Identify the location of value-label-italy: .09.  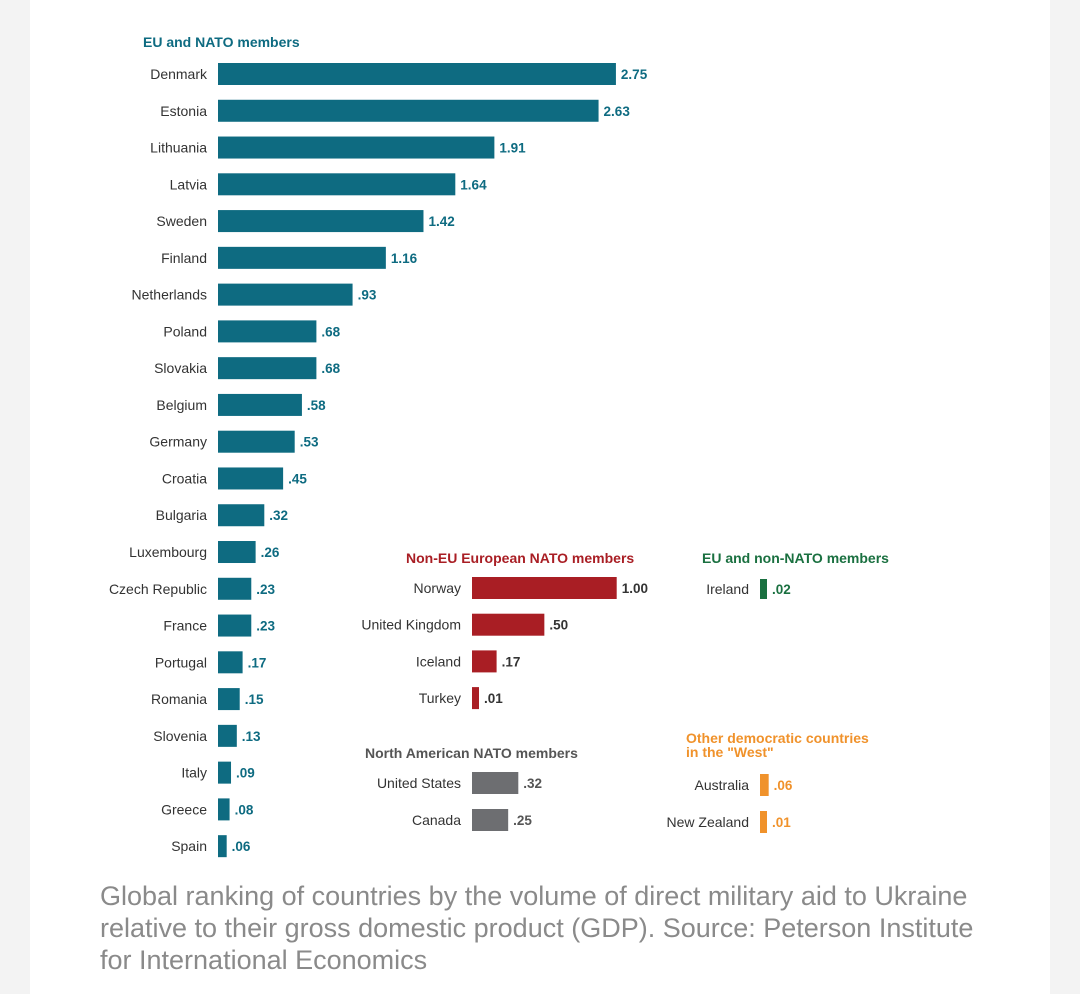
(245, 773).